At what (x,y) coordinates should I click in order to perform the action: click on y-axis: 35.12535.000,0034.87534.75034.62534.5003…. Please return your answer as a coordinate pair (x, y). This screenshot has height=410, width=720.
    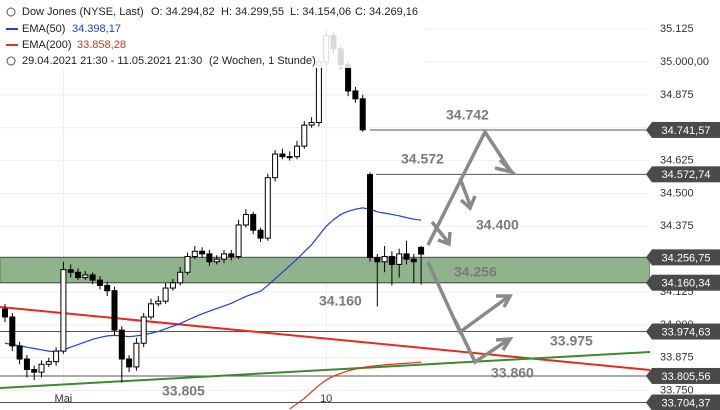
    Looking at the image, I should click on (683, 216).